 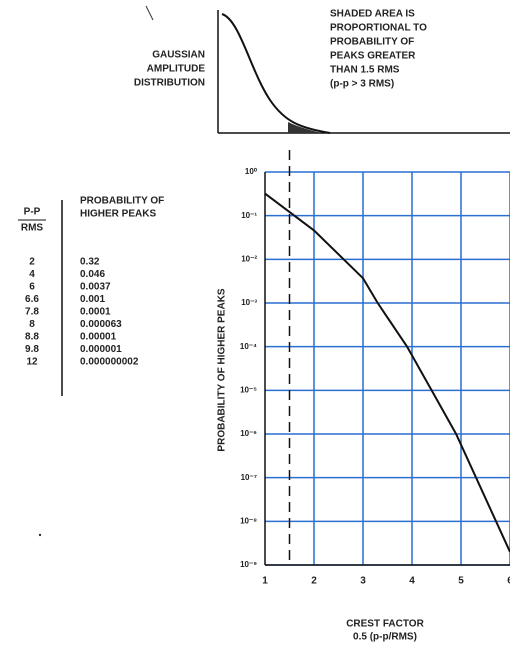 What do you see at coordinates (248, 433) in the screenshot?
I see `y-tick-label: 10⁻⁶` at bounding box center [248, 433].